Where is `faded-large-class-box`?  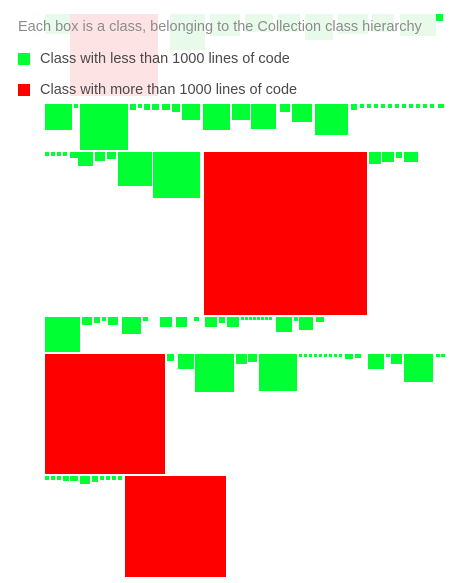
faded-large-class-box is located at coordinates (114, 55).